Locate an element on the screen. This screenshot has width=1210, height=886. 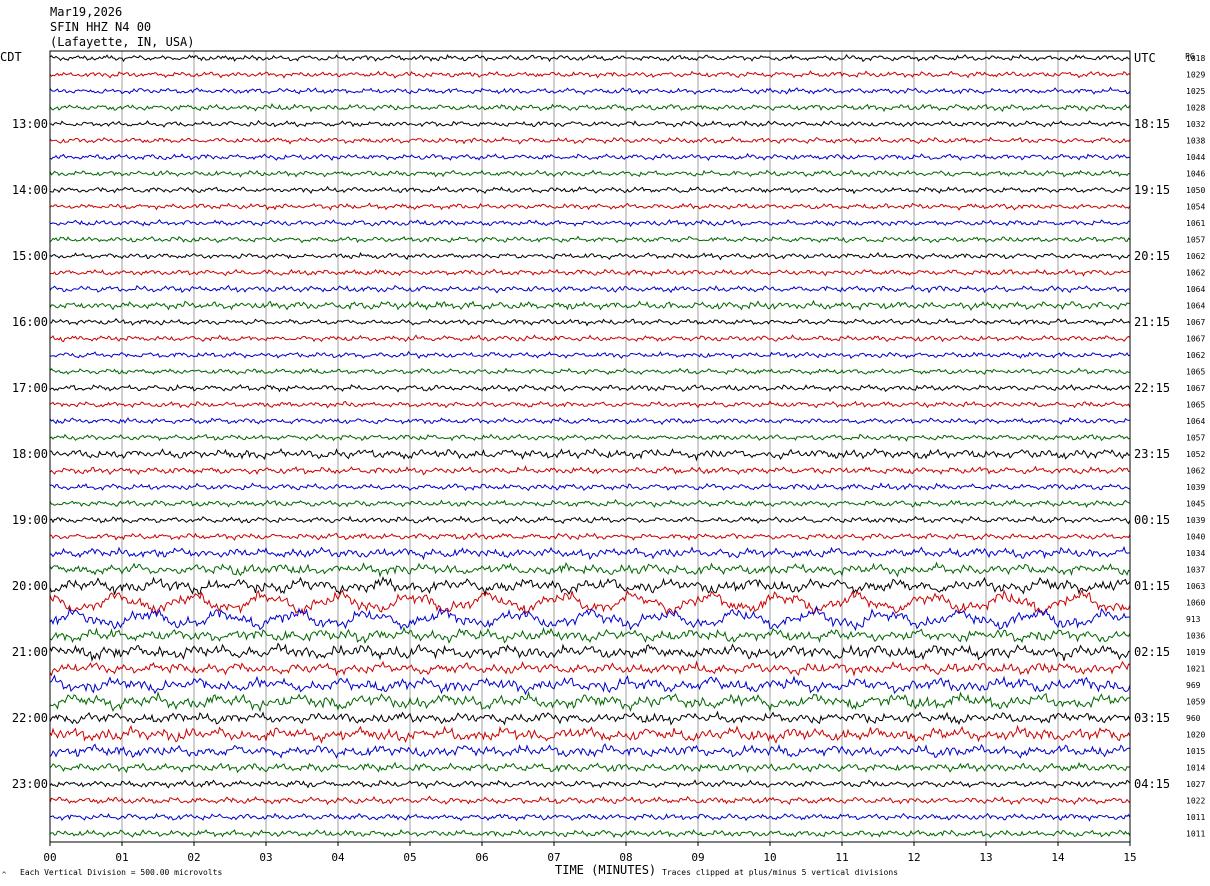
pg-value: 1038 is located at coordinates (1195, 141).